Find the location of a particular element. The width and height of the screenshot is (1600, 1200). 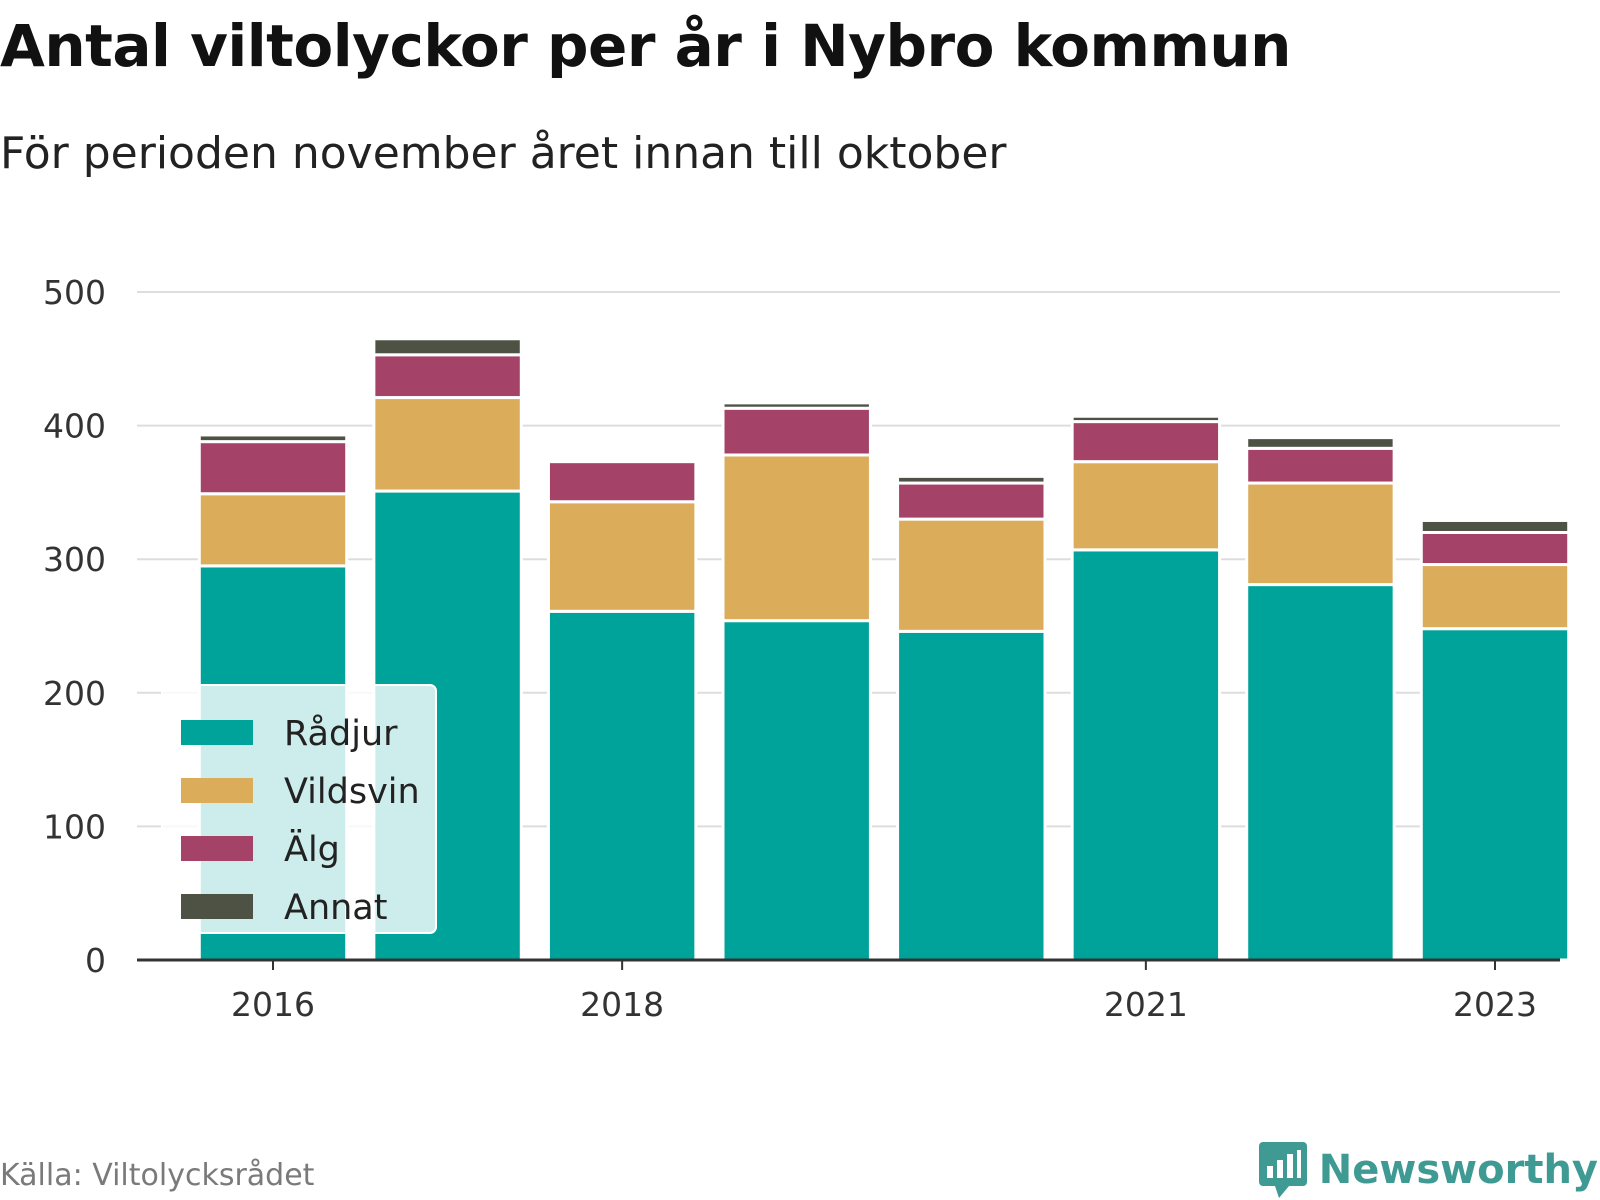

legend-swatch-vildsvin is located at coordinates (217, 790).